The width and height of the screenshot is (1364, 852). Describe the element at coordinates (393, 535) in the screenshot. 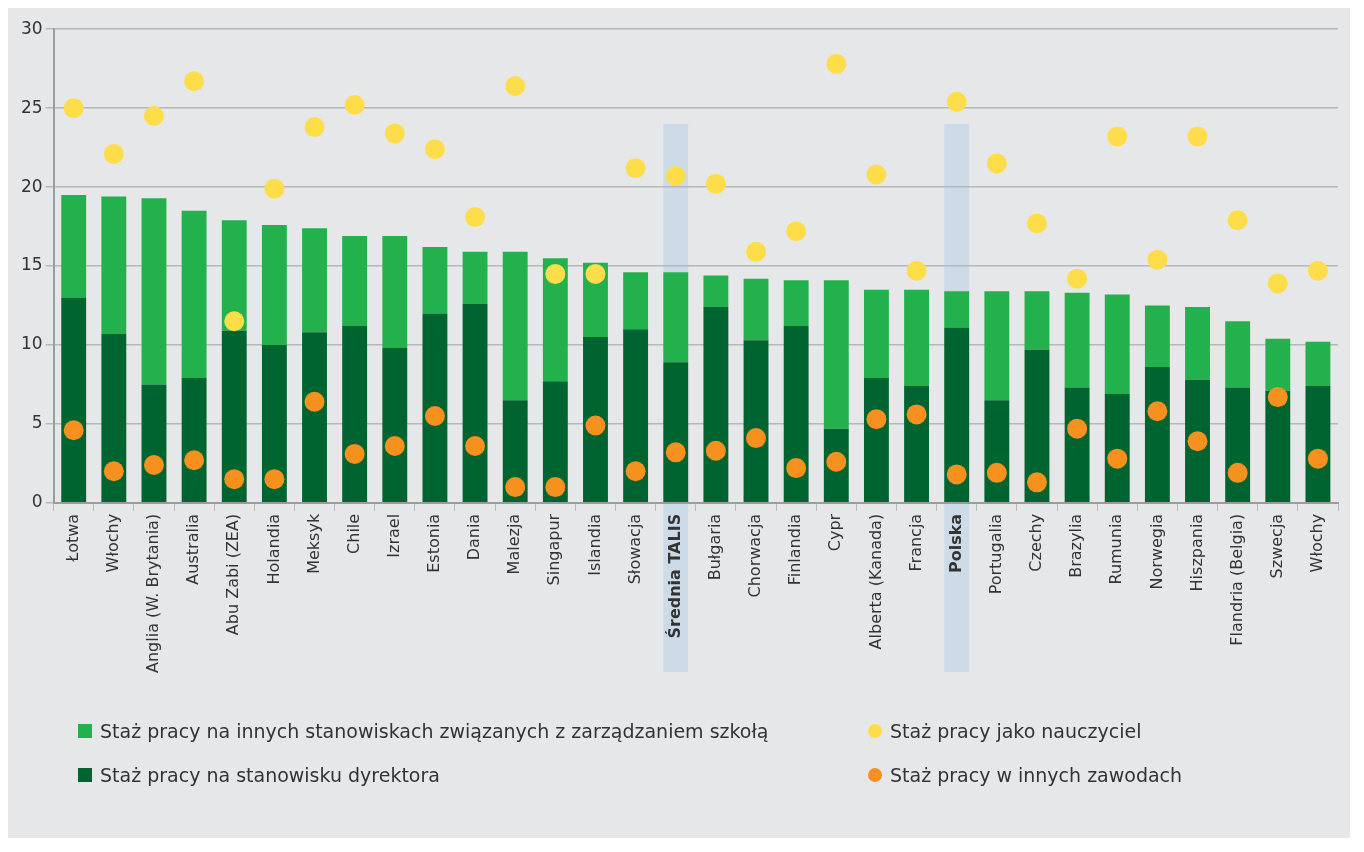

I see `x-tick-label: Izrael` at that location.